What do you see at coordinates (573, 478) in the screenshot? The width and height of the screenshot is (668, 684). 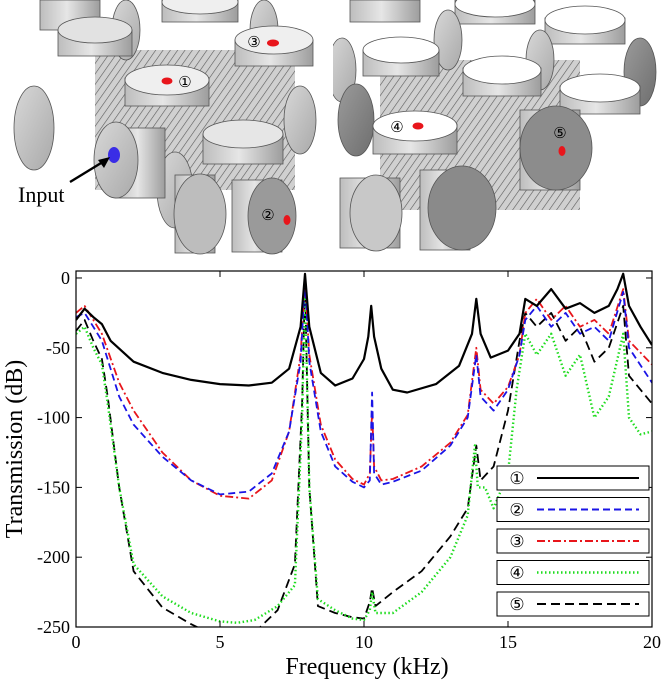 I see `legend-entry-1: ①` at bounding box center [573, 478].